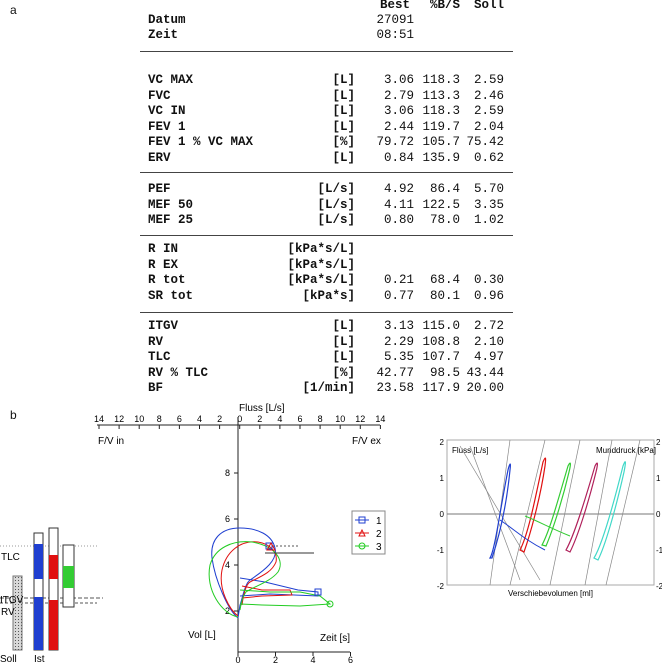 This screenshot has height=663, width=662. What do you see at coordinates (331, 142) in the screenshot?
I see `table-row: FEV 1 % VC MAX [%] 79.72 105.7 75.42` at bounding box center [331, 142].